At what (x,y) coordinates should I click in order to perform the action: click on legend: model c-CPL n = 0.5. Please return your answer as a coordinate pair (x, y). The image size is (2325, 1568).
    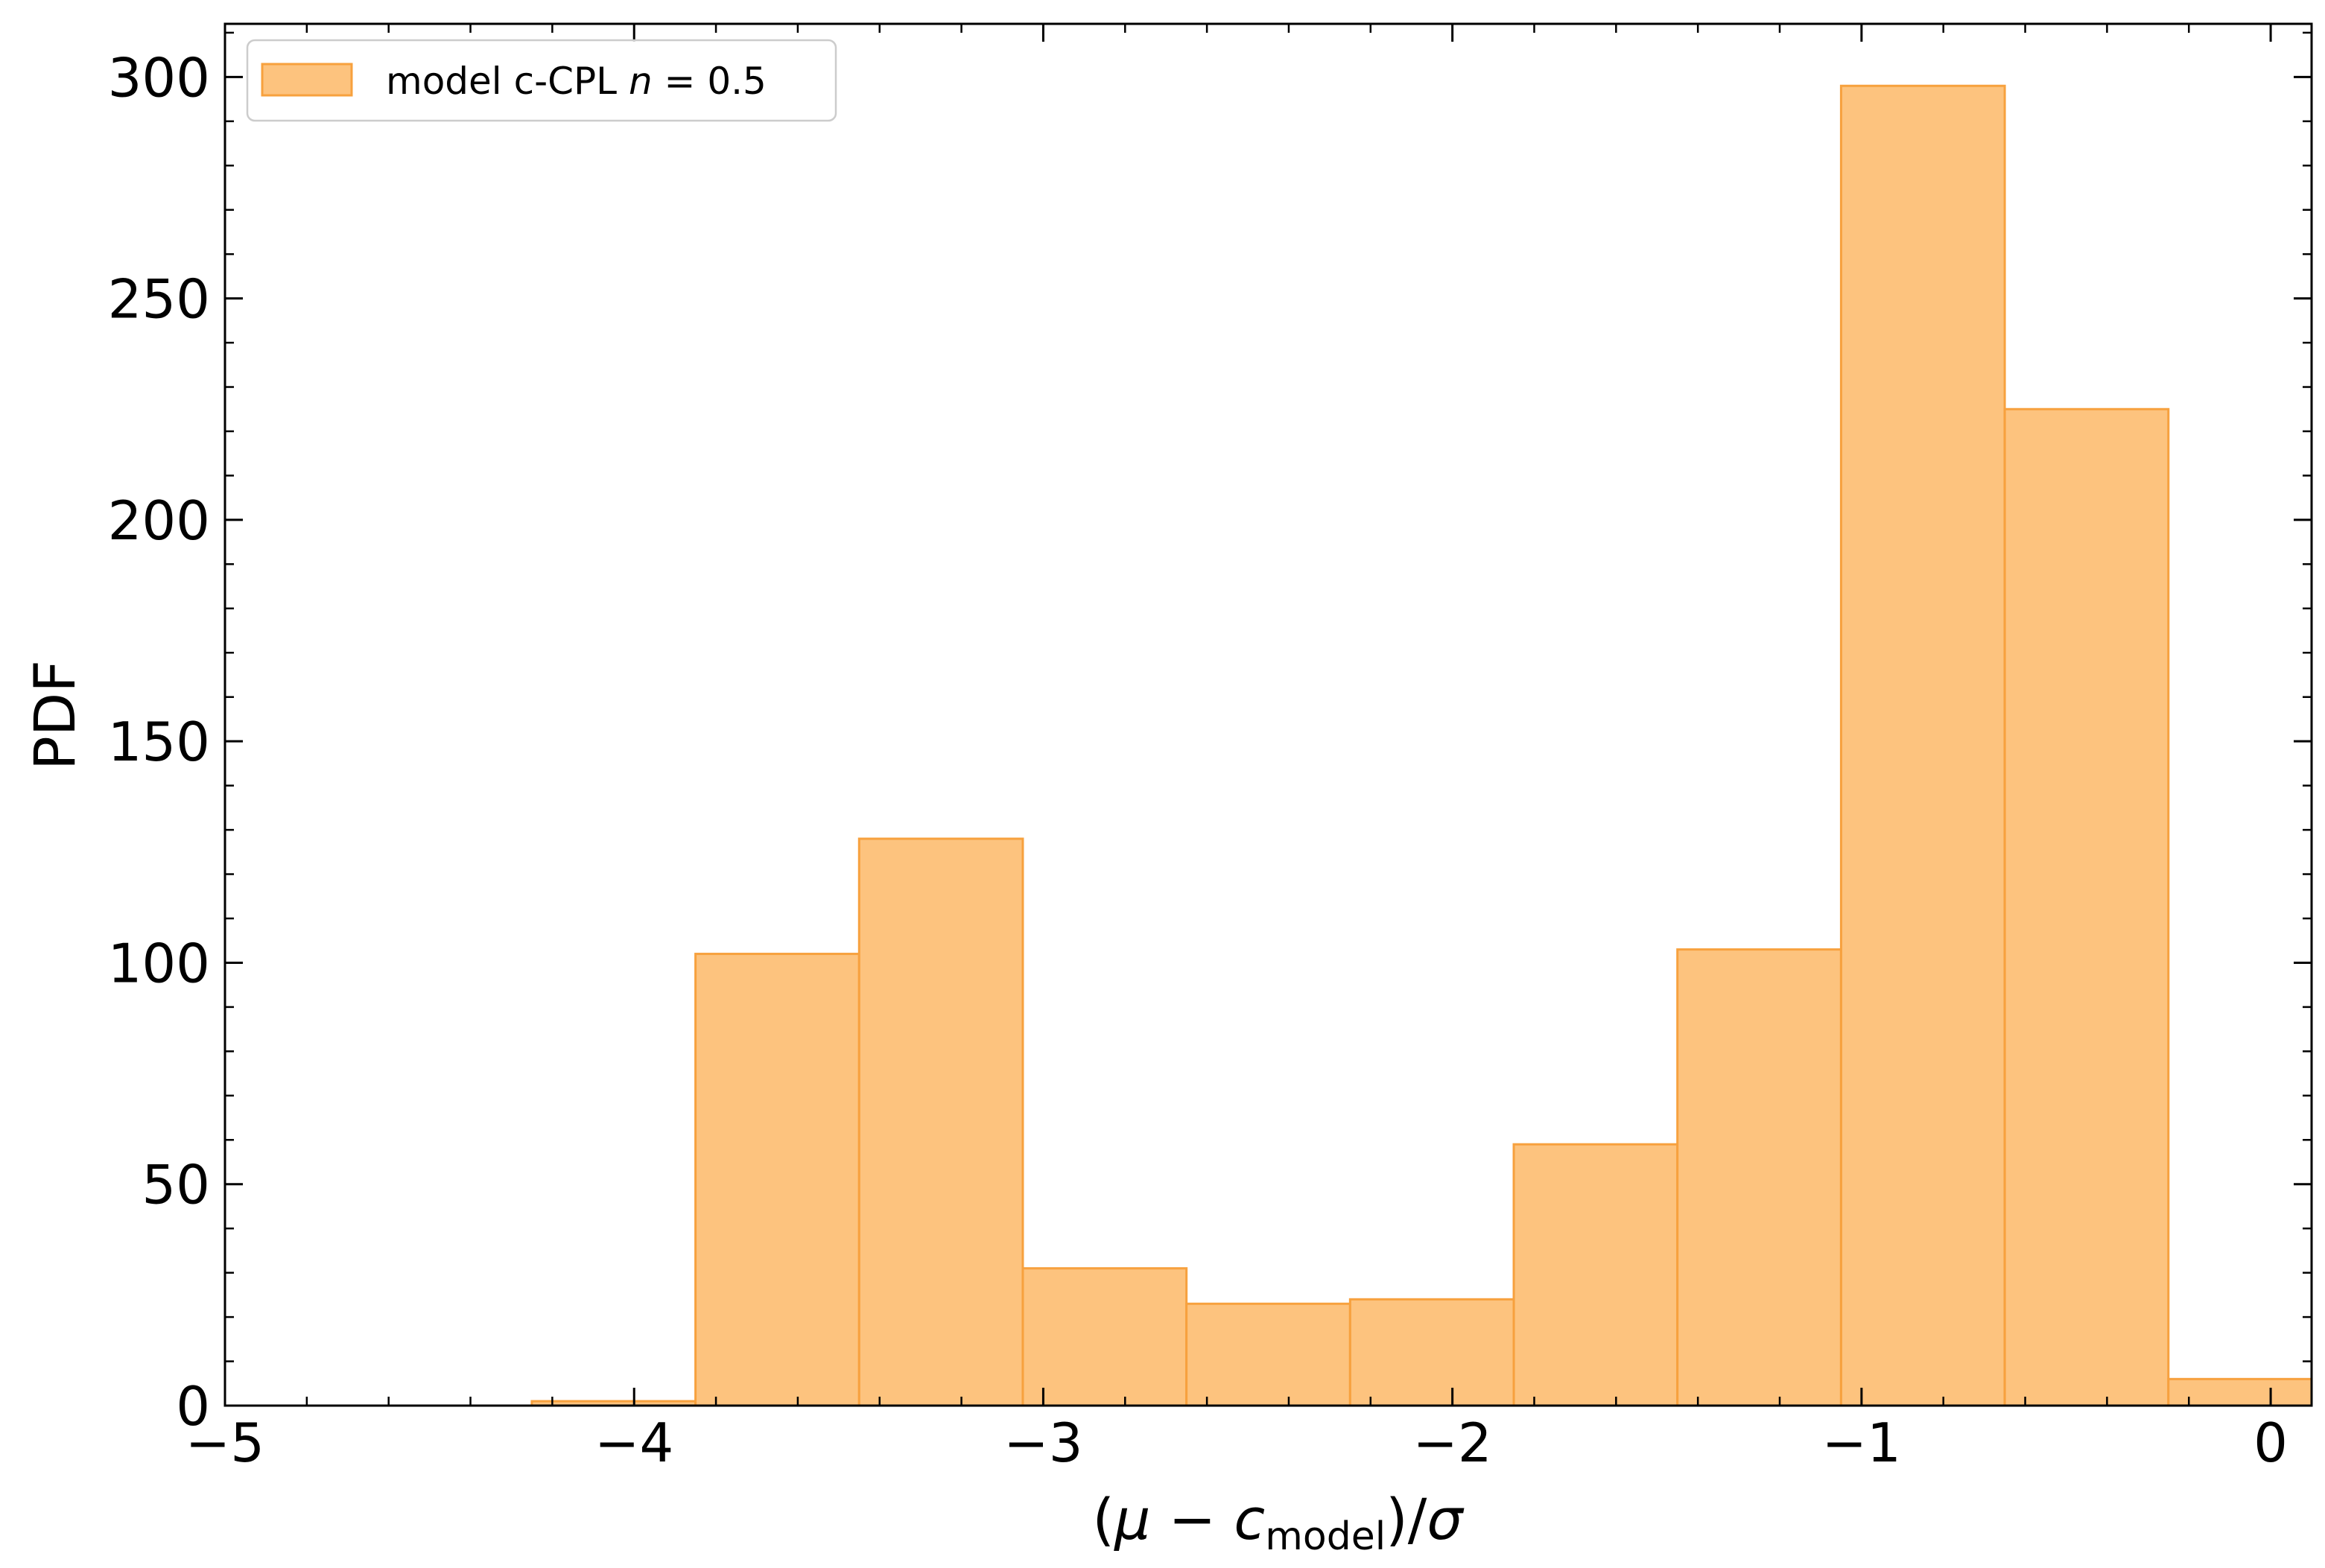
    Looking at the image, I should click on (541, 80).